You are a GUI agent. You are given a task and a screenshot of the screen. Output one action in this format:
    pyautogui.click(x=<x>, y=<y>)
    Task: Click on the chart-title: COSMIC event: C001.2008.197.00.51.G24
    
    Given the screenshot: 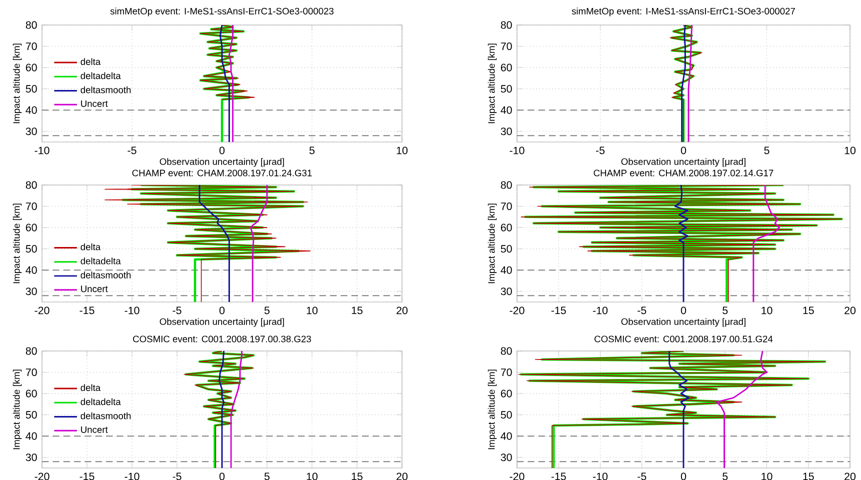 What is the action you would take?
    pyautogui.click(x=683, y=339)
    